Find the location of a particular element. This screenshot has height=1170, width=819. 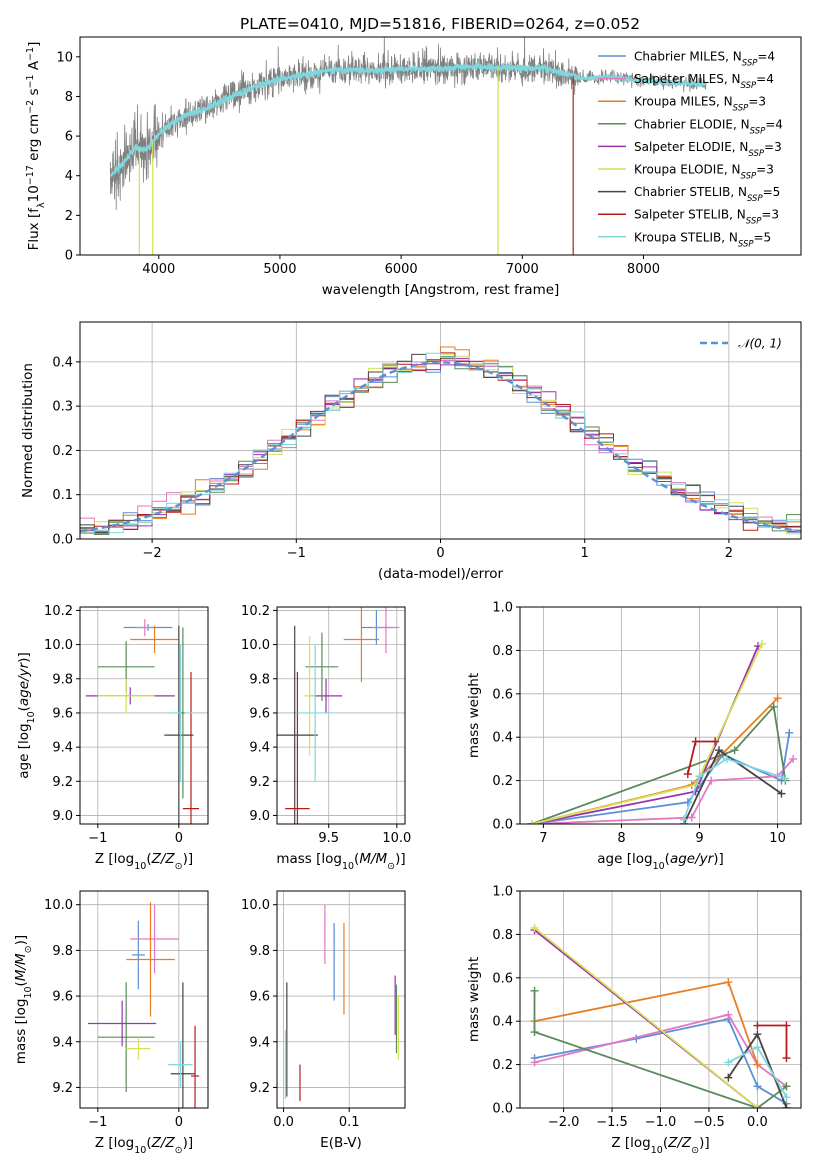

y-tick-label: 9.6 is located at coordinates (259, 997).